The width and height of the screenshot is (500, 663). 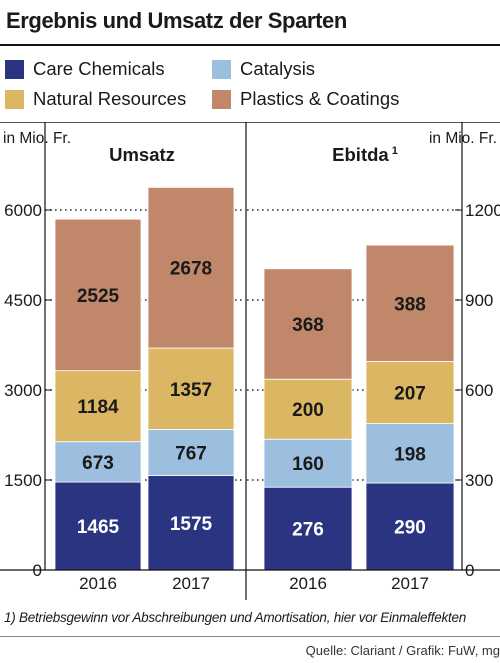 I want to click on legend-item-plastics-coatings: Plastics & Coatings, so click(x=305, y=99).